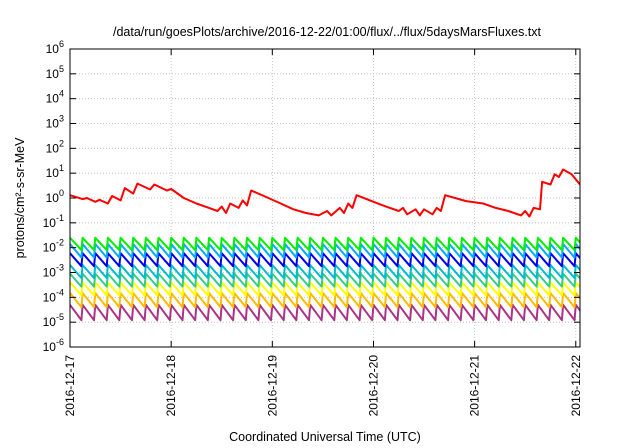 This screenshot has width=640, height=448. I want to click on y-tick-label: 10⁴, so click(55, 97).